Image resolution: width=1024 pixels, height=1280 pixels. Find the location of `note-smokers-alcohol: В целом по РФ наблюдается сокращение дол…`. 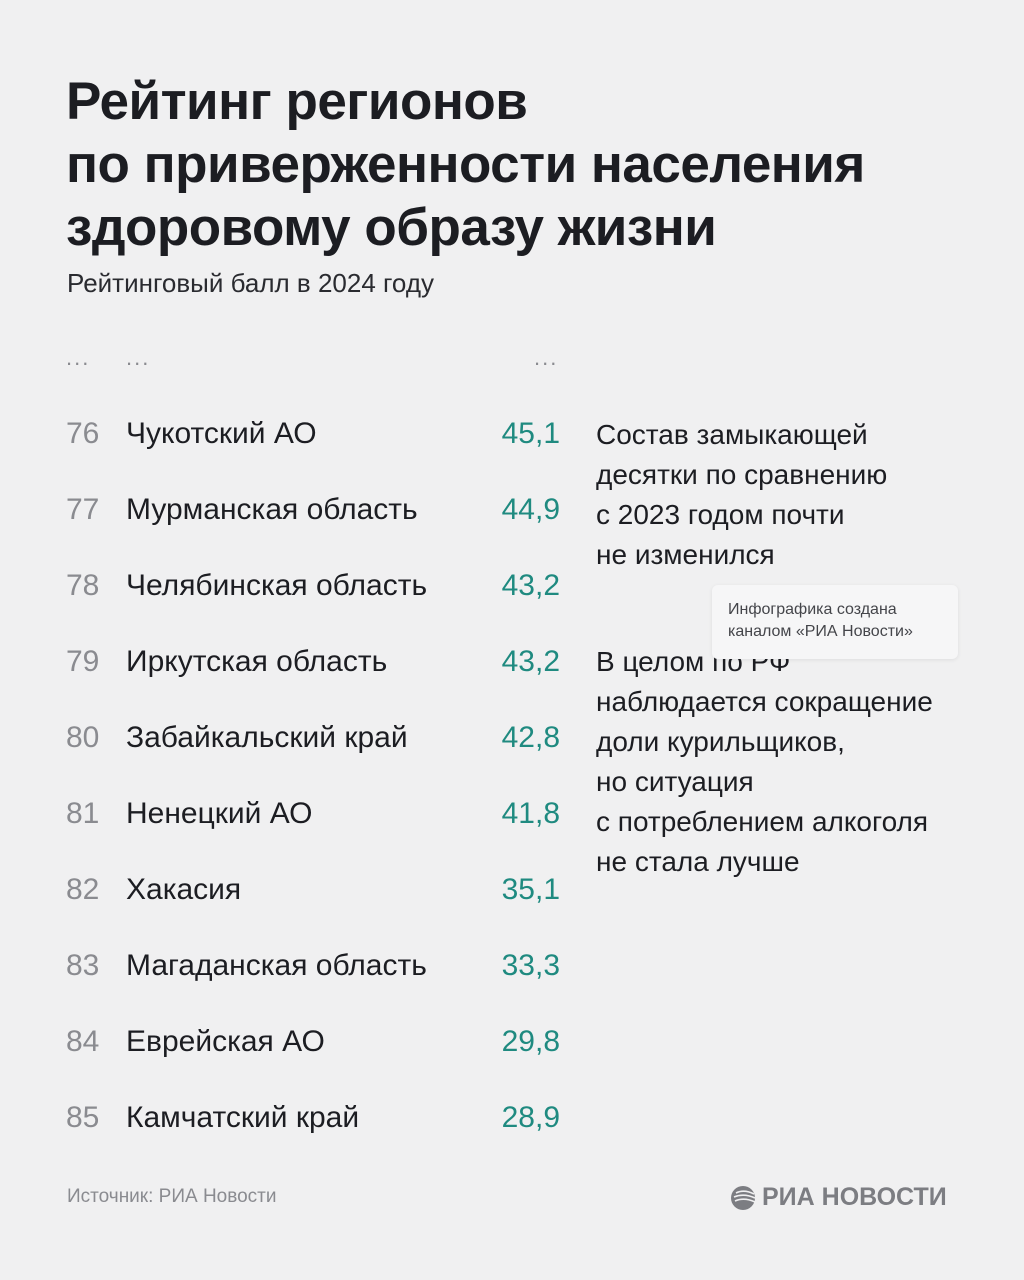

note-smokers-alcohol: В целом по РФ наблюдается сокращение дол… is located at coordinates (764, 761).